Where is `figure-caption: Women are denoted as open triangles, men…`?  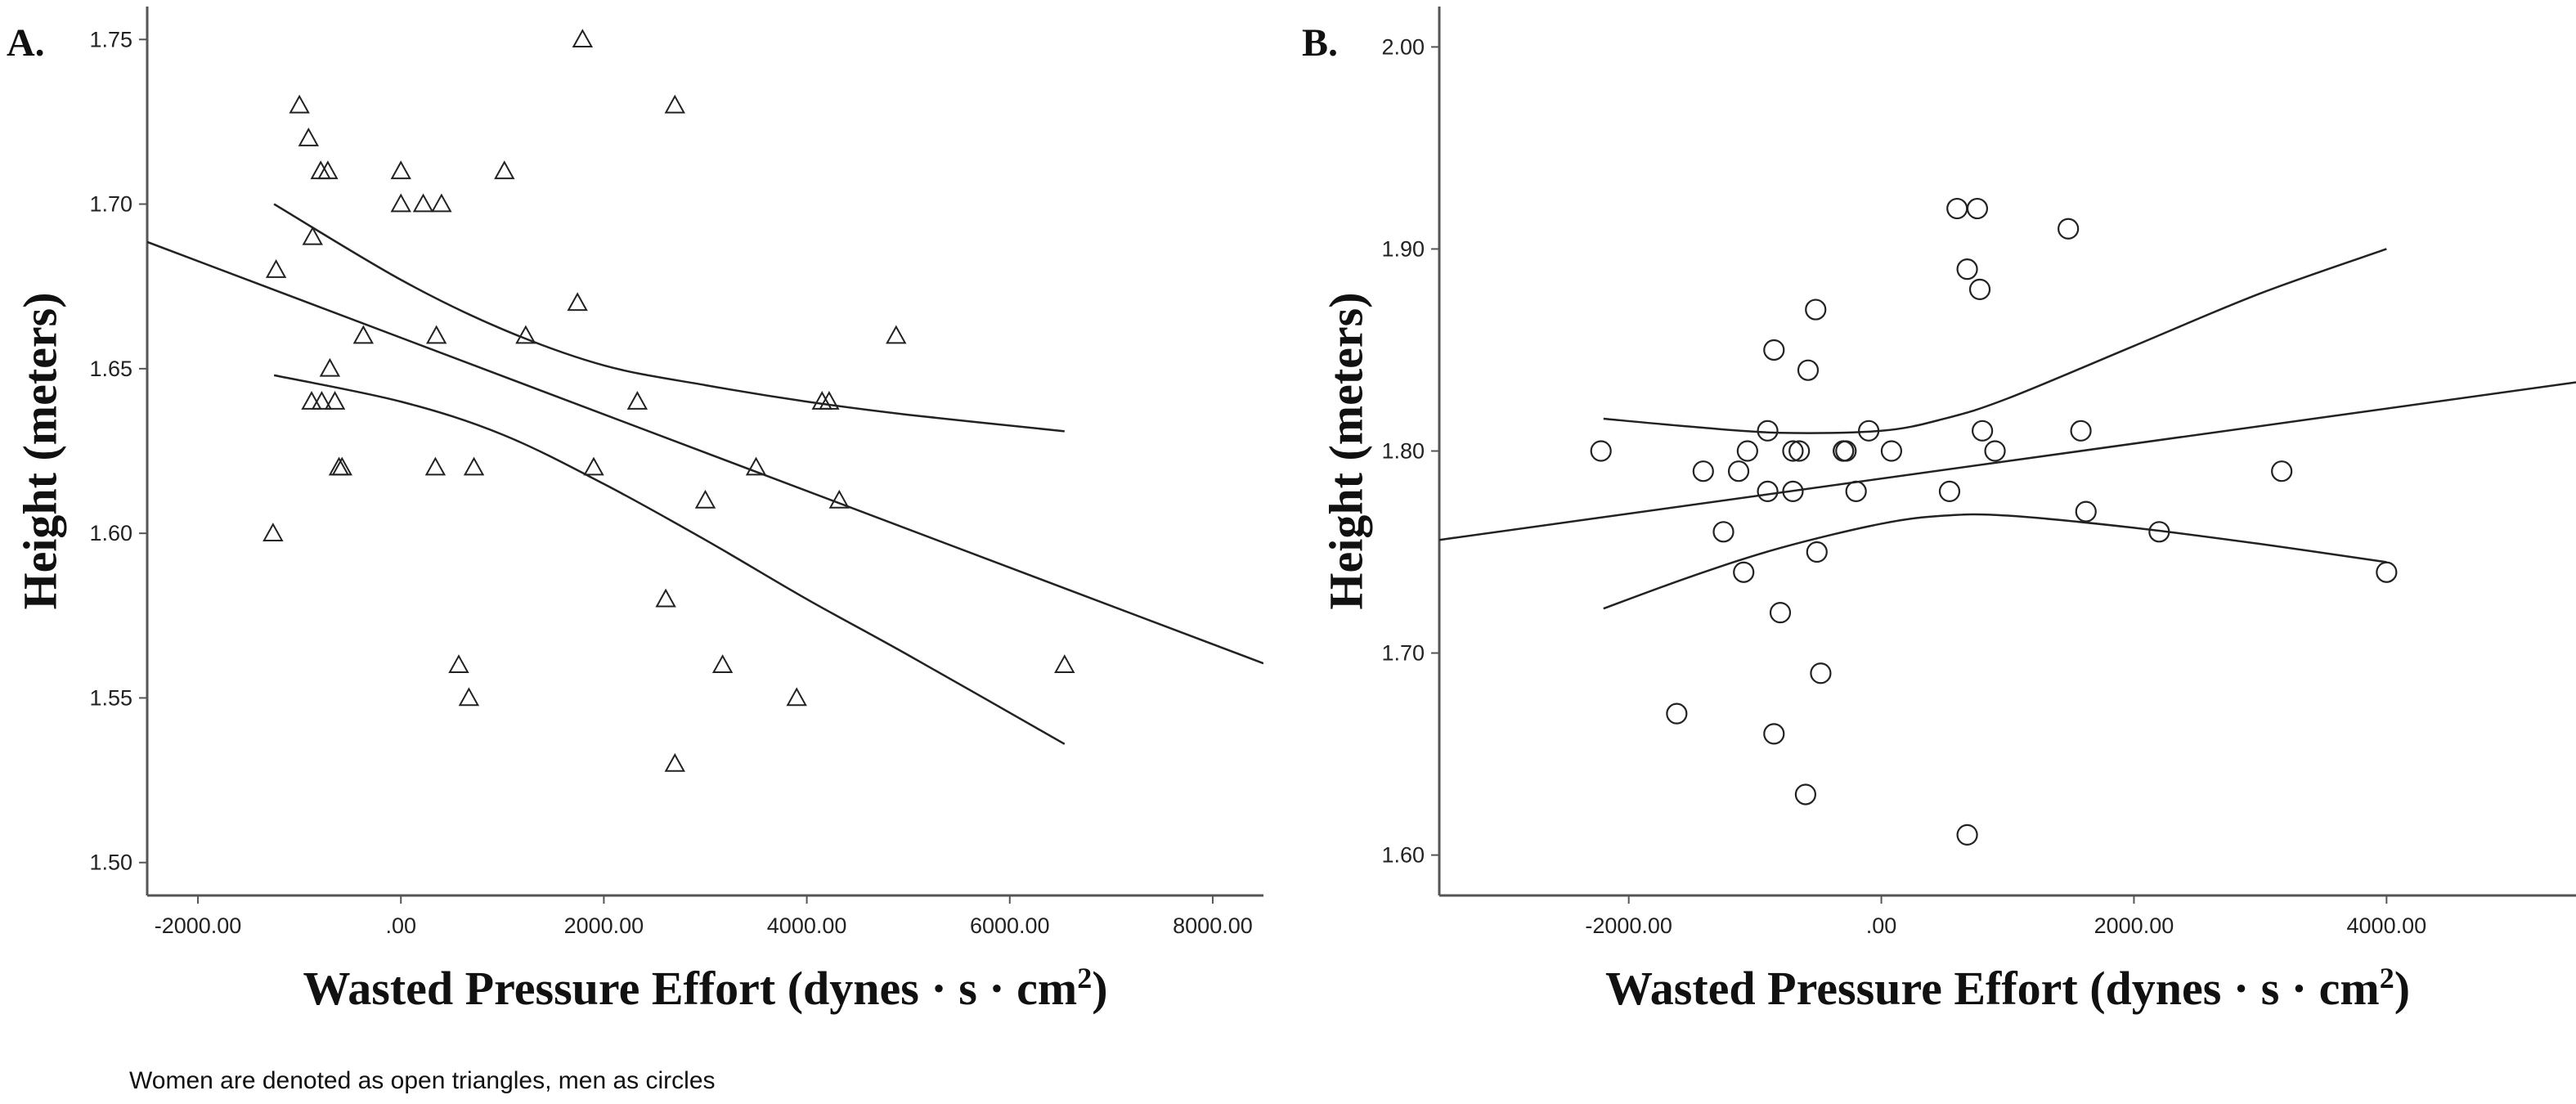 figure-caption: Women are denoted as open triangles, men… is located at coordinates (422, 1080).